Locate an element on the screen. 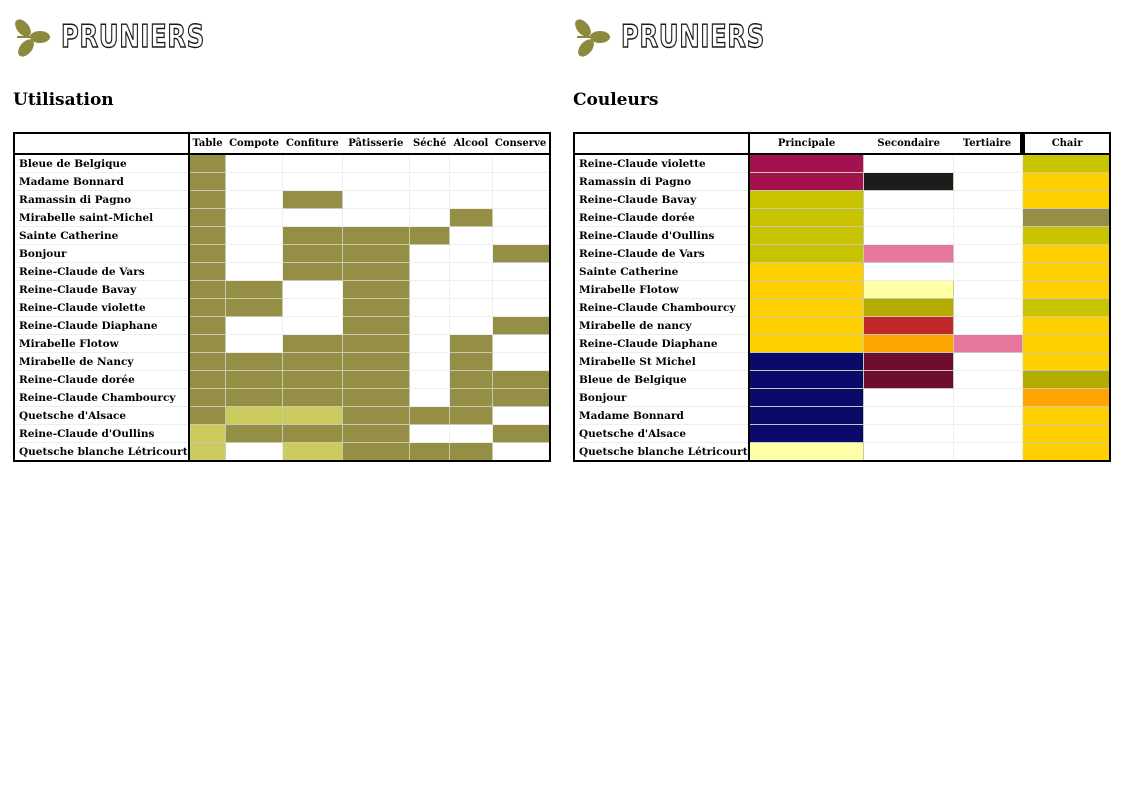 Image resolution: width=1123 pixels, height=794 pixels. variety-name: Reine-Claude d'Oullins is located at coordinates (662, 235).